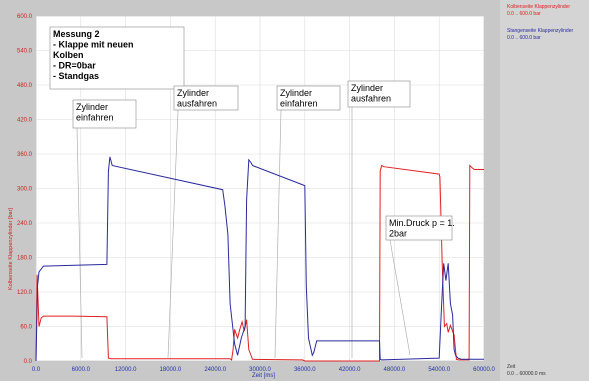  What do you see at coordinates (263, 376) in the screenshot?
I see `x-axis-label: Zeit [ms]` at bounding box center [263, 376].